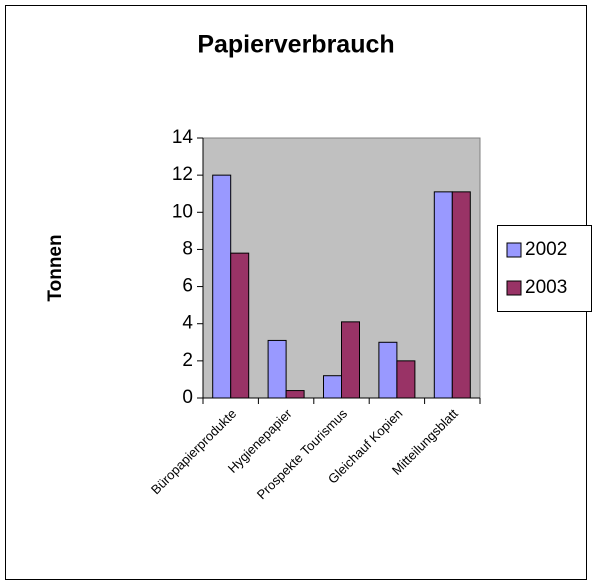  I want to click on legend-label: 2003, so click(546, 287).